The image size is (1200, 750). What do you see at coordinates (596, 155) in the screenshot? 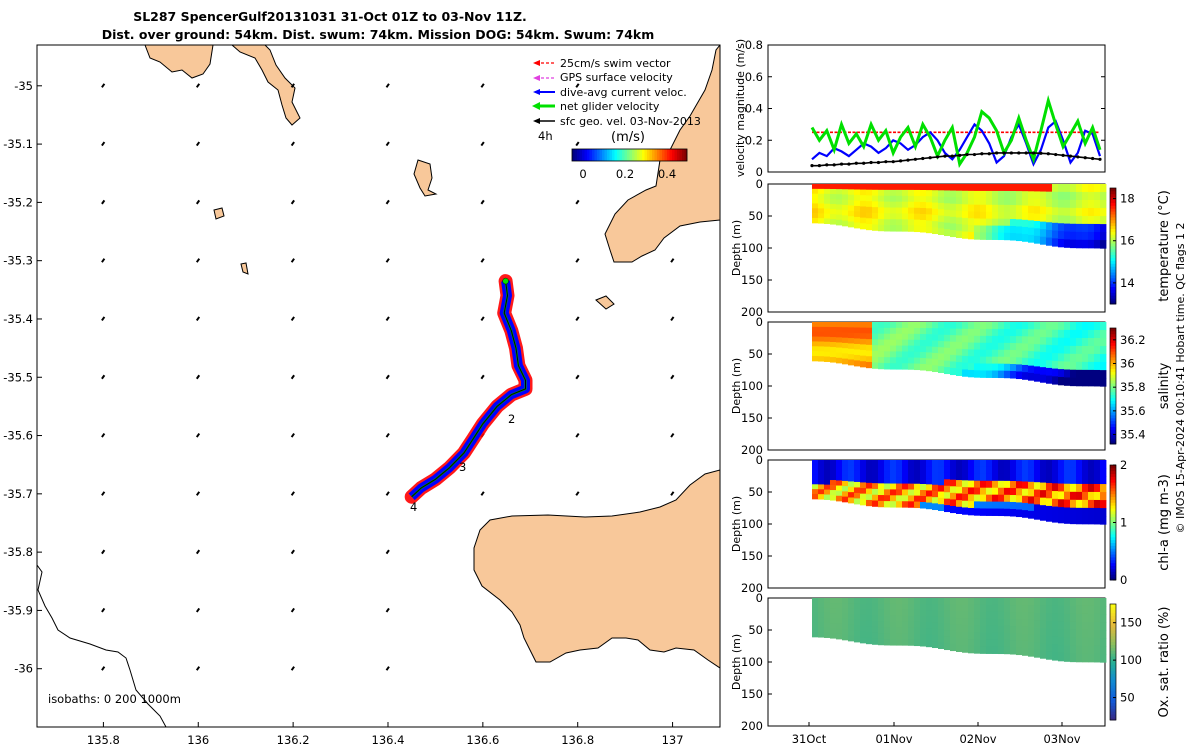
I see `colorbar-segment` at bounding box center [596, 155].